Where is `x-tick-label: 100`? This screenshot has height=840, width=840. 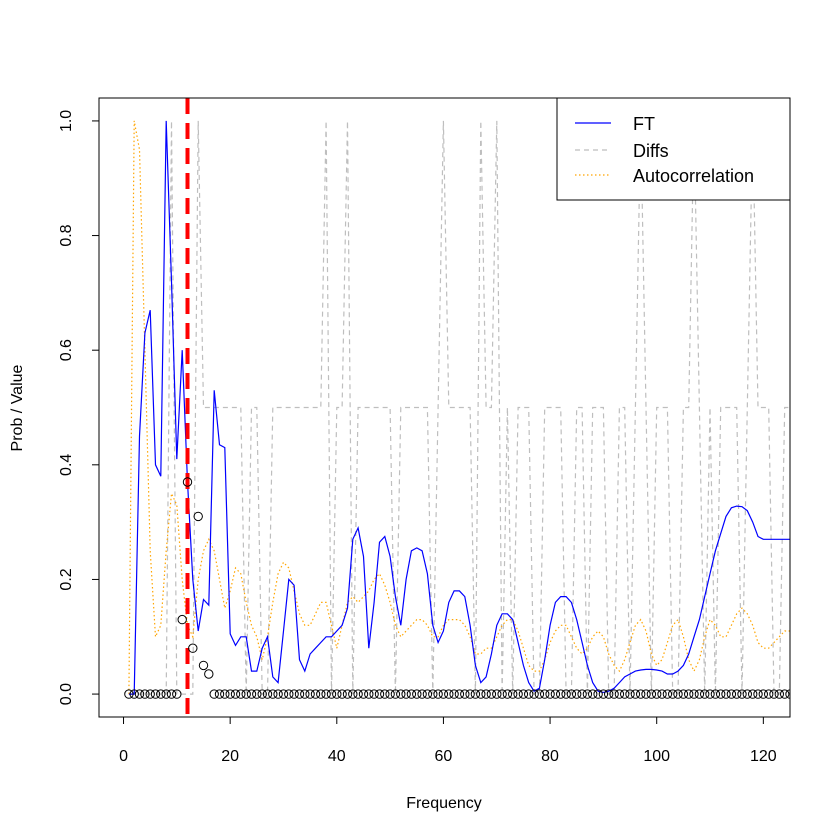 x-tick-label: 100 is located at coordinates (656, 756).